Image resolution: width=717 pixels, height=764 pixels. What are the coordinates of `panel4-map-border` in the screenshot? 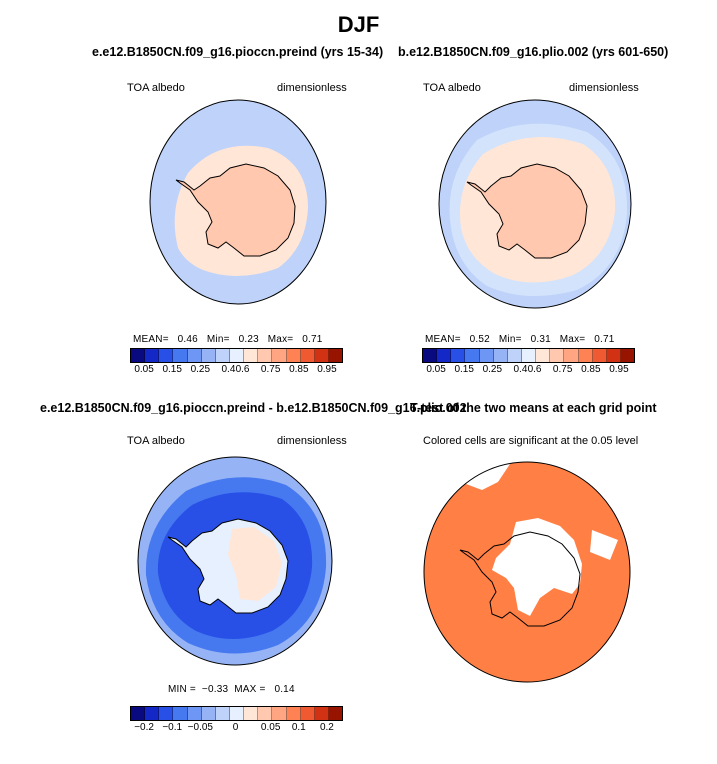 It's located at (527, 572).